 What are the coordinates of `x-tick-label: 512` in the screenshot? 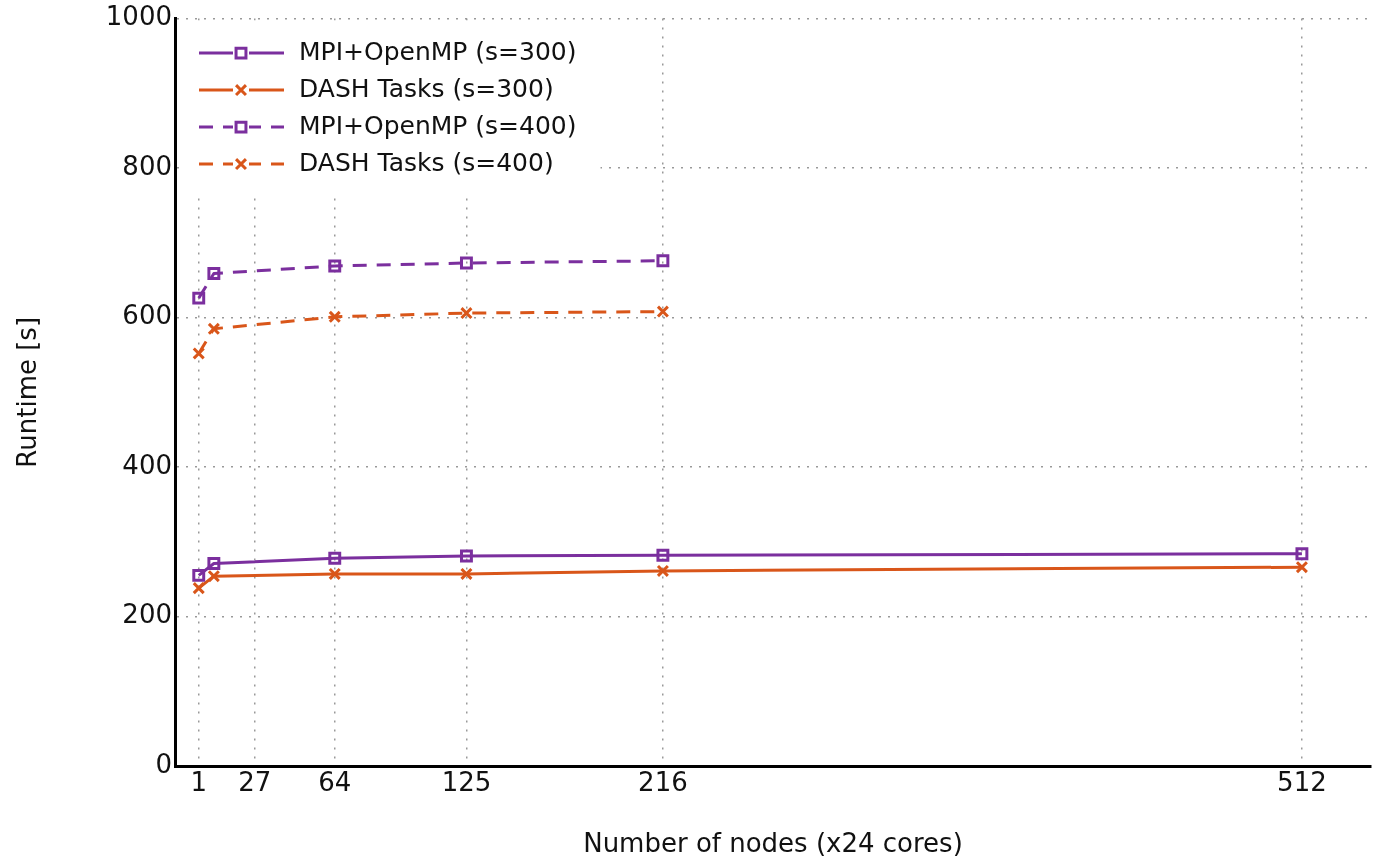 It's located at (1302, 782).